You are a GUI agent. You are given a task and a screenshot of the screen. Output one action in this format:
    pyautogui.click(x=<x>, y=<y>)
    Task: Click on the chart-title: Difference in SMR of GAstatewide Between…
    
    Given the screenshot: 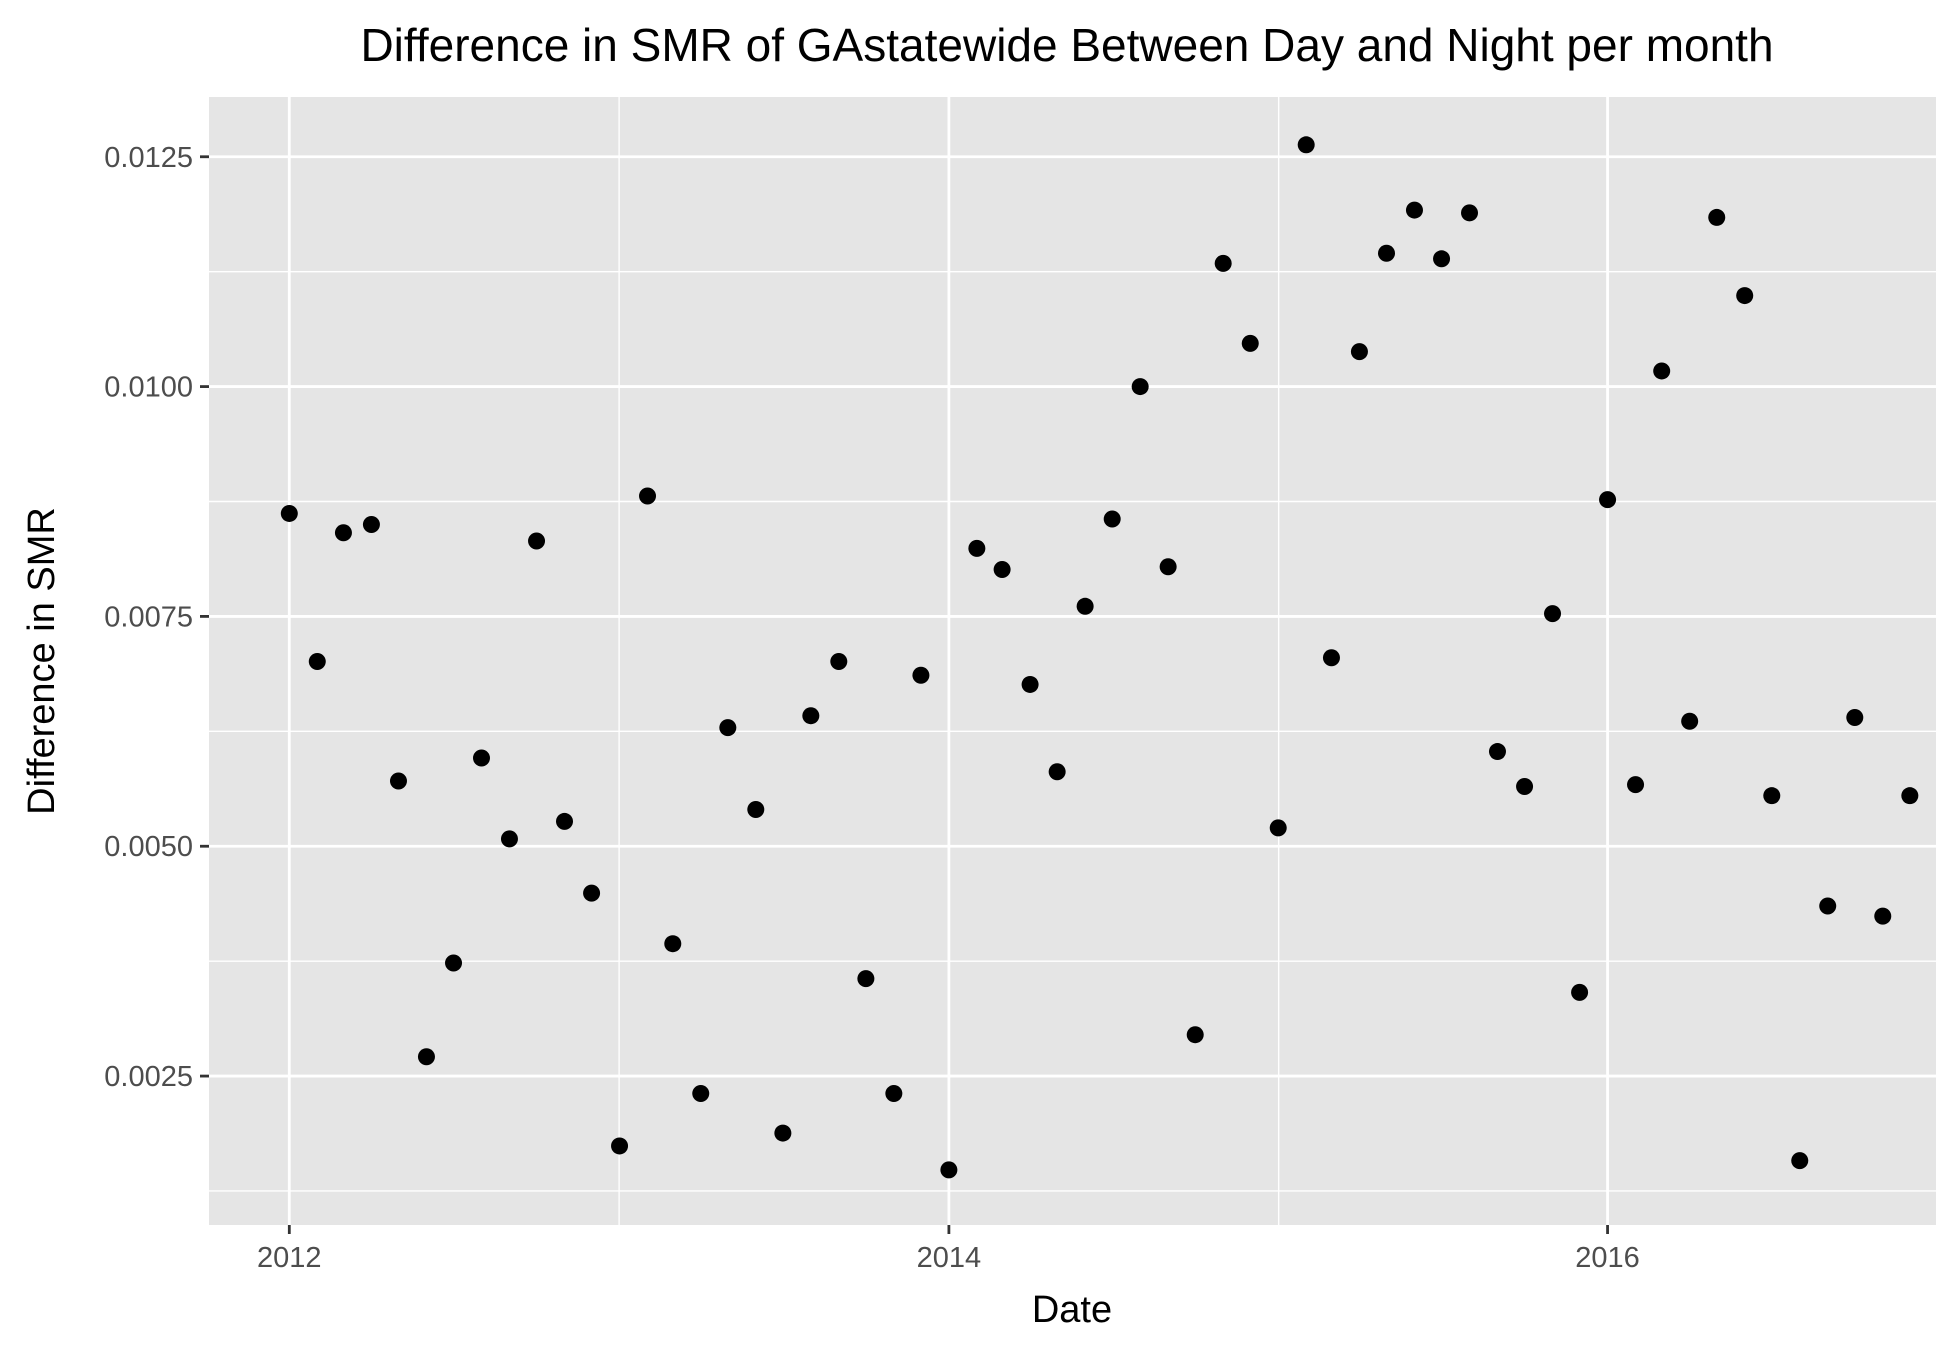 What is the action you would take?
    pyautogui.click(x=1066, y=45)
    